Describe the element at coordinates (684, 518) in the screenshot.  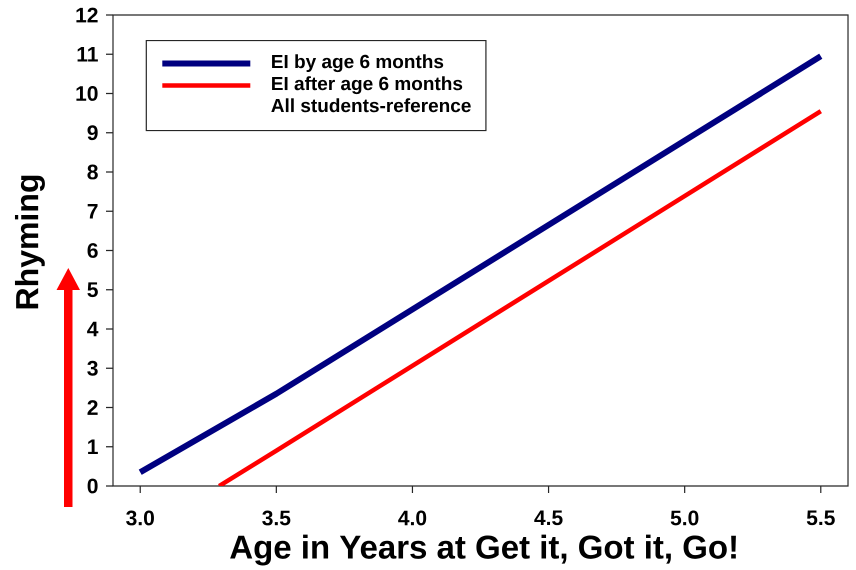
I see `x-tick-label: 5.0` at that location.